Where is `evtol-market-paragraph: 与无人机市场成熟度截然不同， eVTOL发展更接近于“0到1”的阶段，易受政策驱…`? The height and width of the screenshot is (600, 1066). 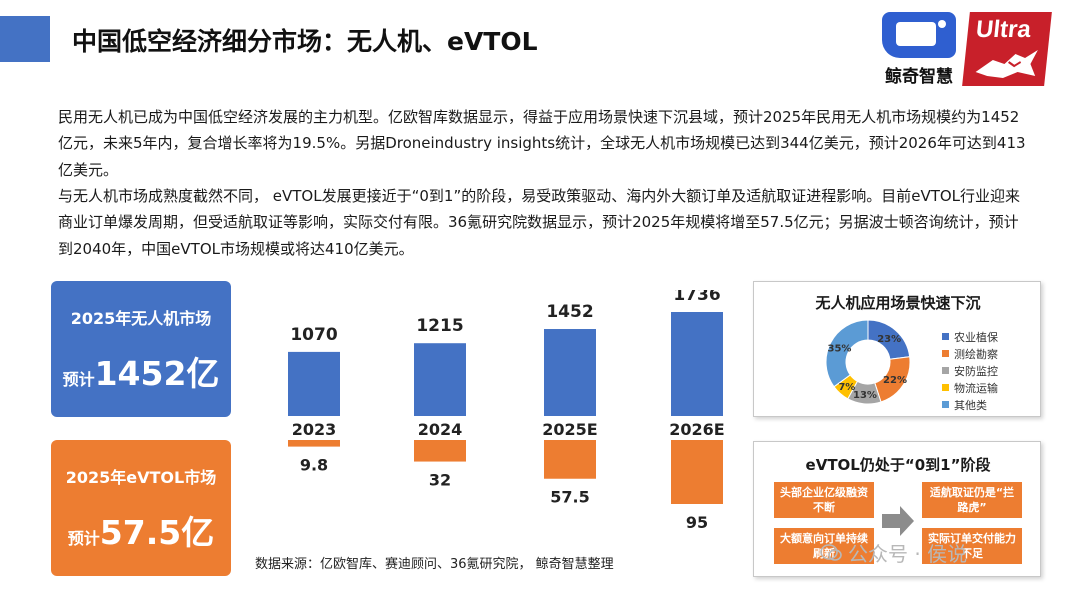
evtol-market-paragraph: 与无人机市场成熟度截然不同， eVTOL发展更接近于“0到1”的阶段，易受政策驱… is located at coordinates (539, 222).